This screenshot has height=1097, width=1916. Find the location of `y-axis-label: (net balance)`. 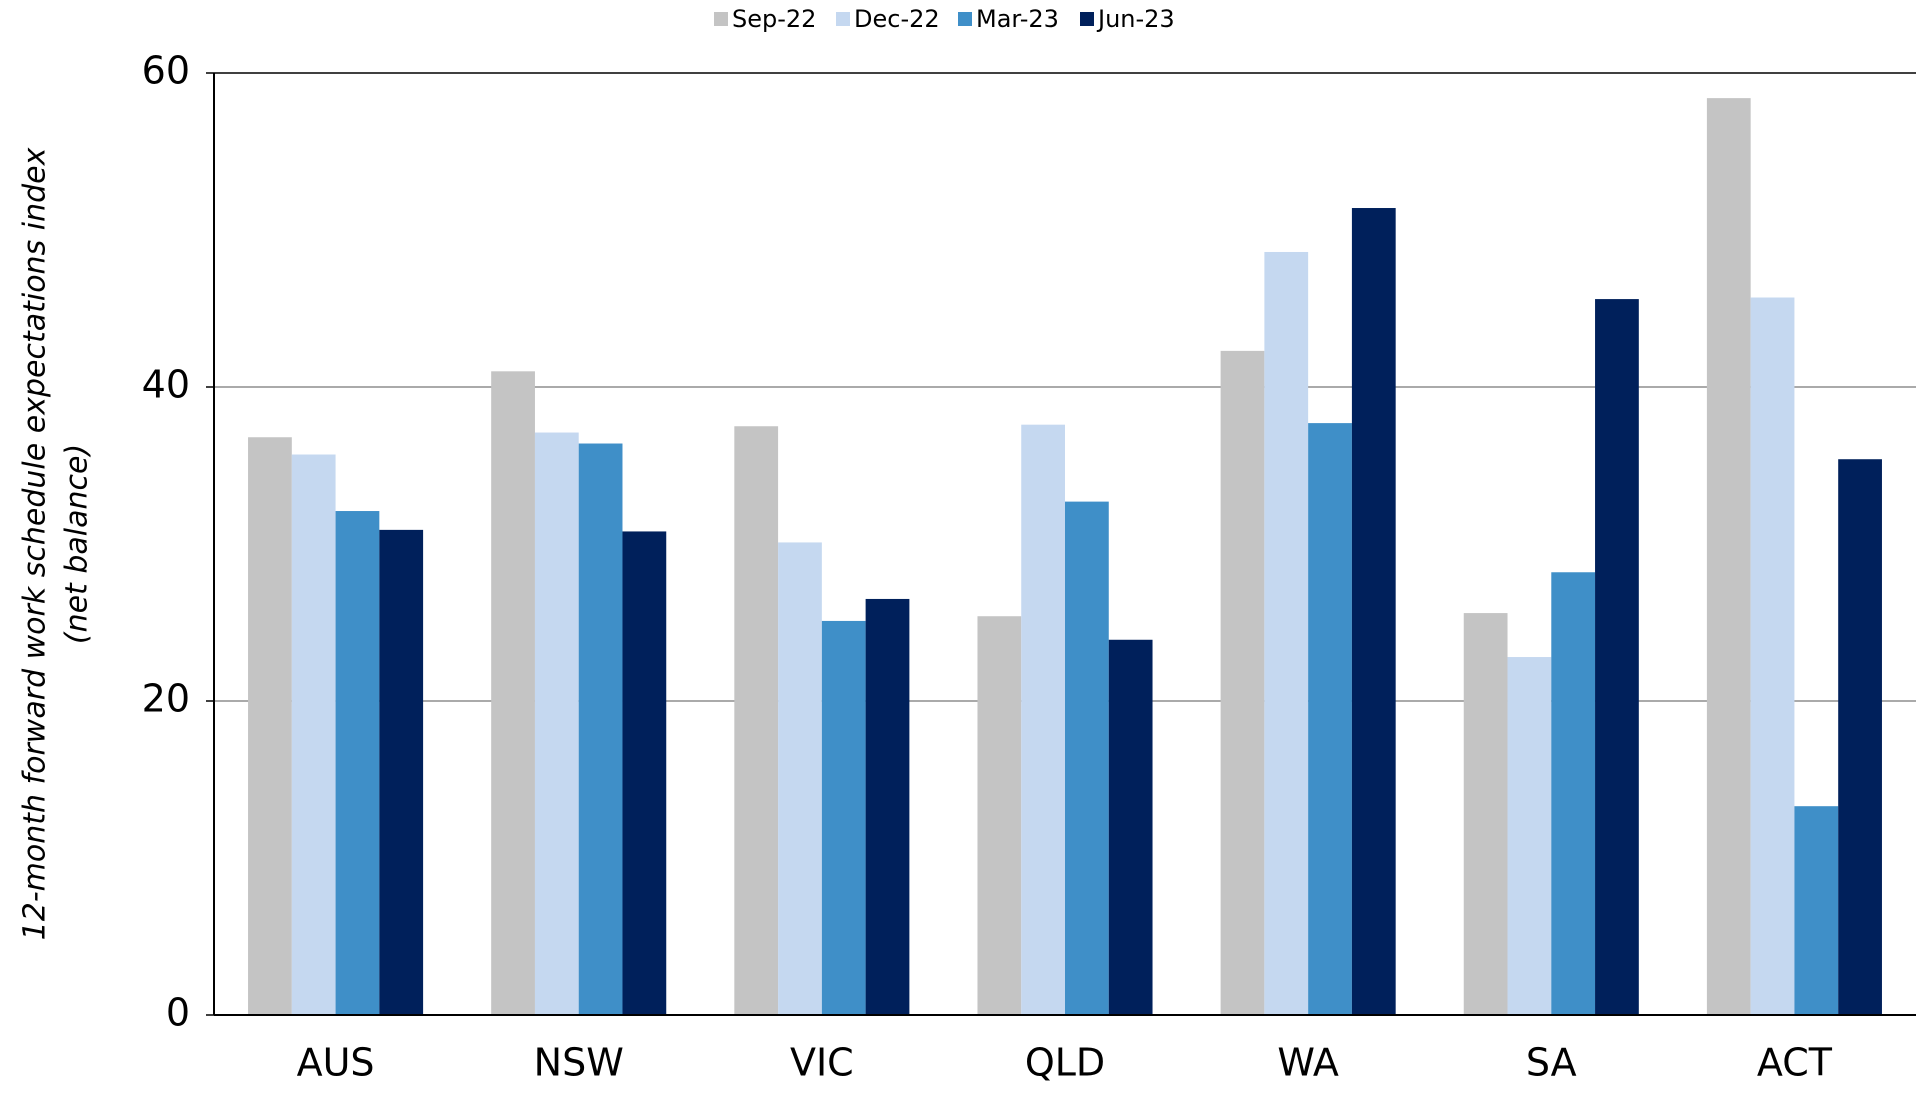

y-axis-label: (net balance) is located at coordinates (77, 544).